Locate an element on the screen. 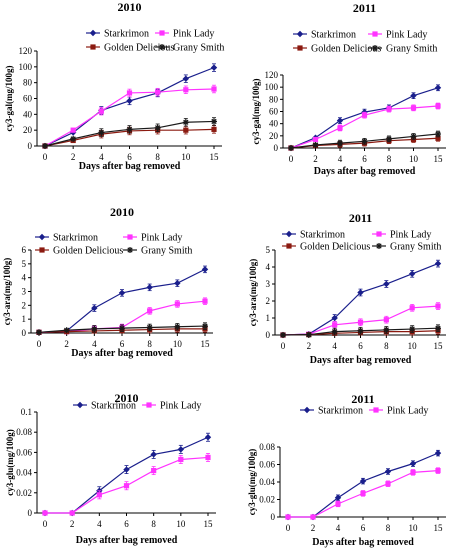  legend-entry: Golden Delicious is located at coordinates (130, 48).